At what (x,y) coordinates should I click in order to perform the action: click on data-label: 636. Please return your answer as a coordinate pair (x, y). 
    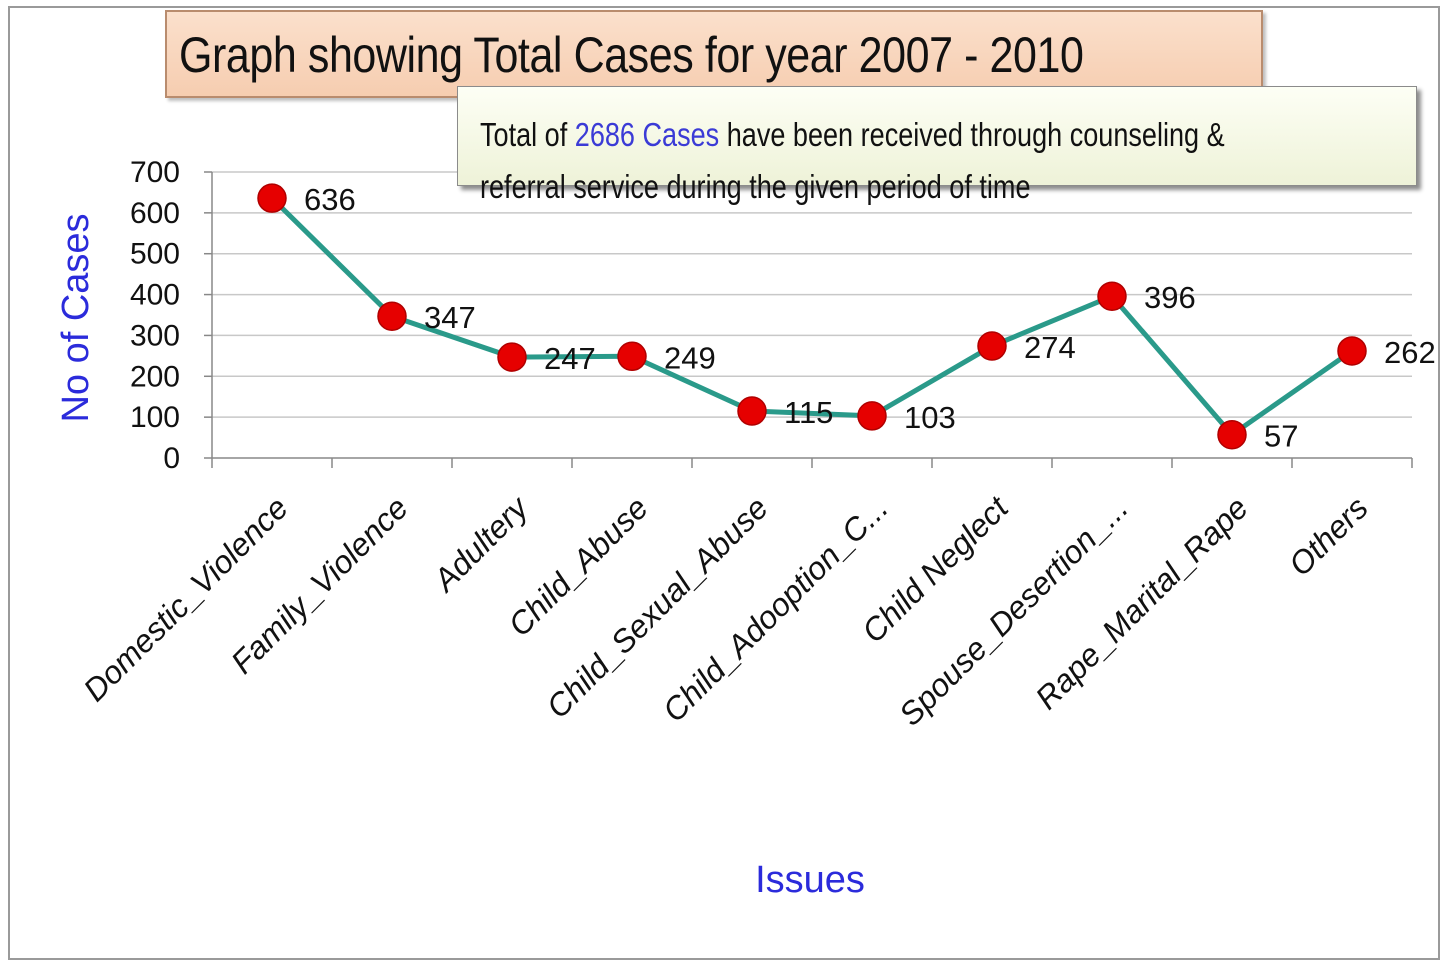
    Looking at the image, I should click on (330, 199).